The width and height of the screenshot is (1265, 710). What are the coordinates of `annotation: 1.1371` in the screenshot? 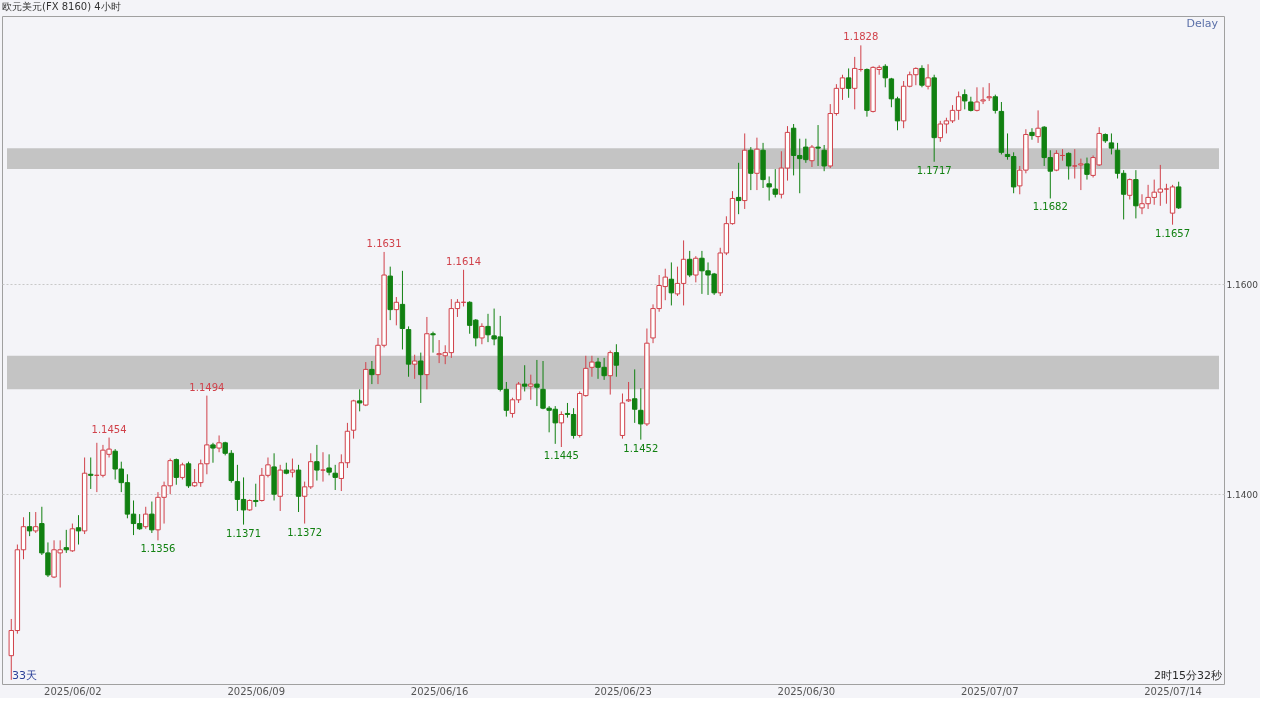 It's located at (244, 533).